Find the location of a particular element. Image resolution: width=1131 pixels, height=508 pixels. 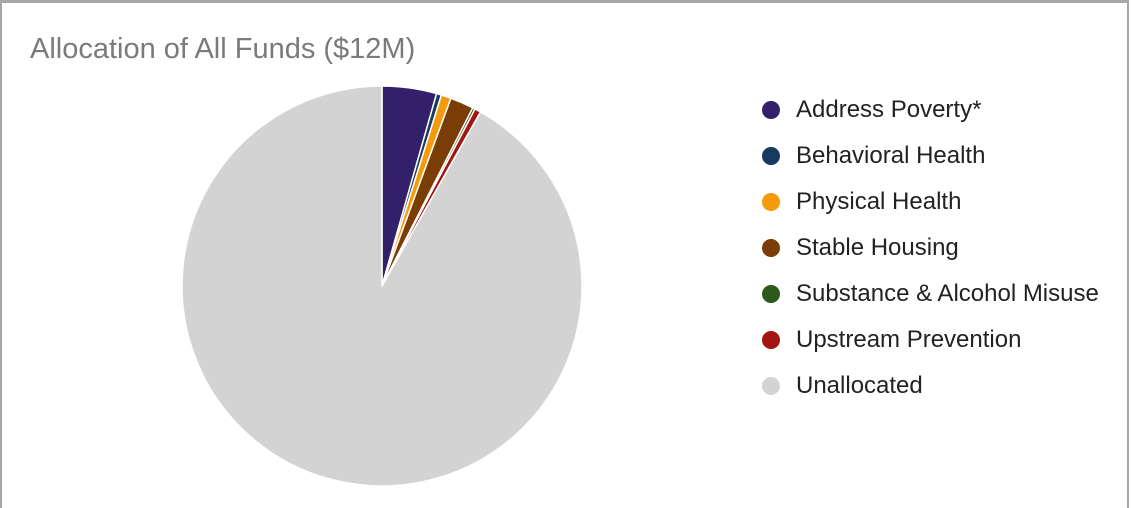

legend-label: Address Poverty* is located at coordinates (889, 109).